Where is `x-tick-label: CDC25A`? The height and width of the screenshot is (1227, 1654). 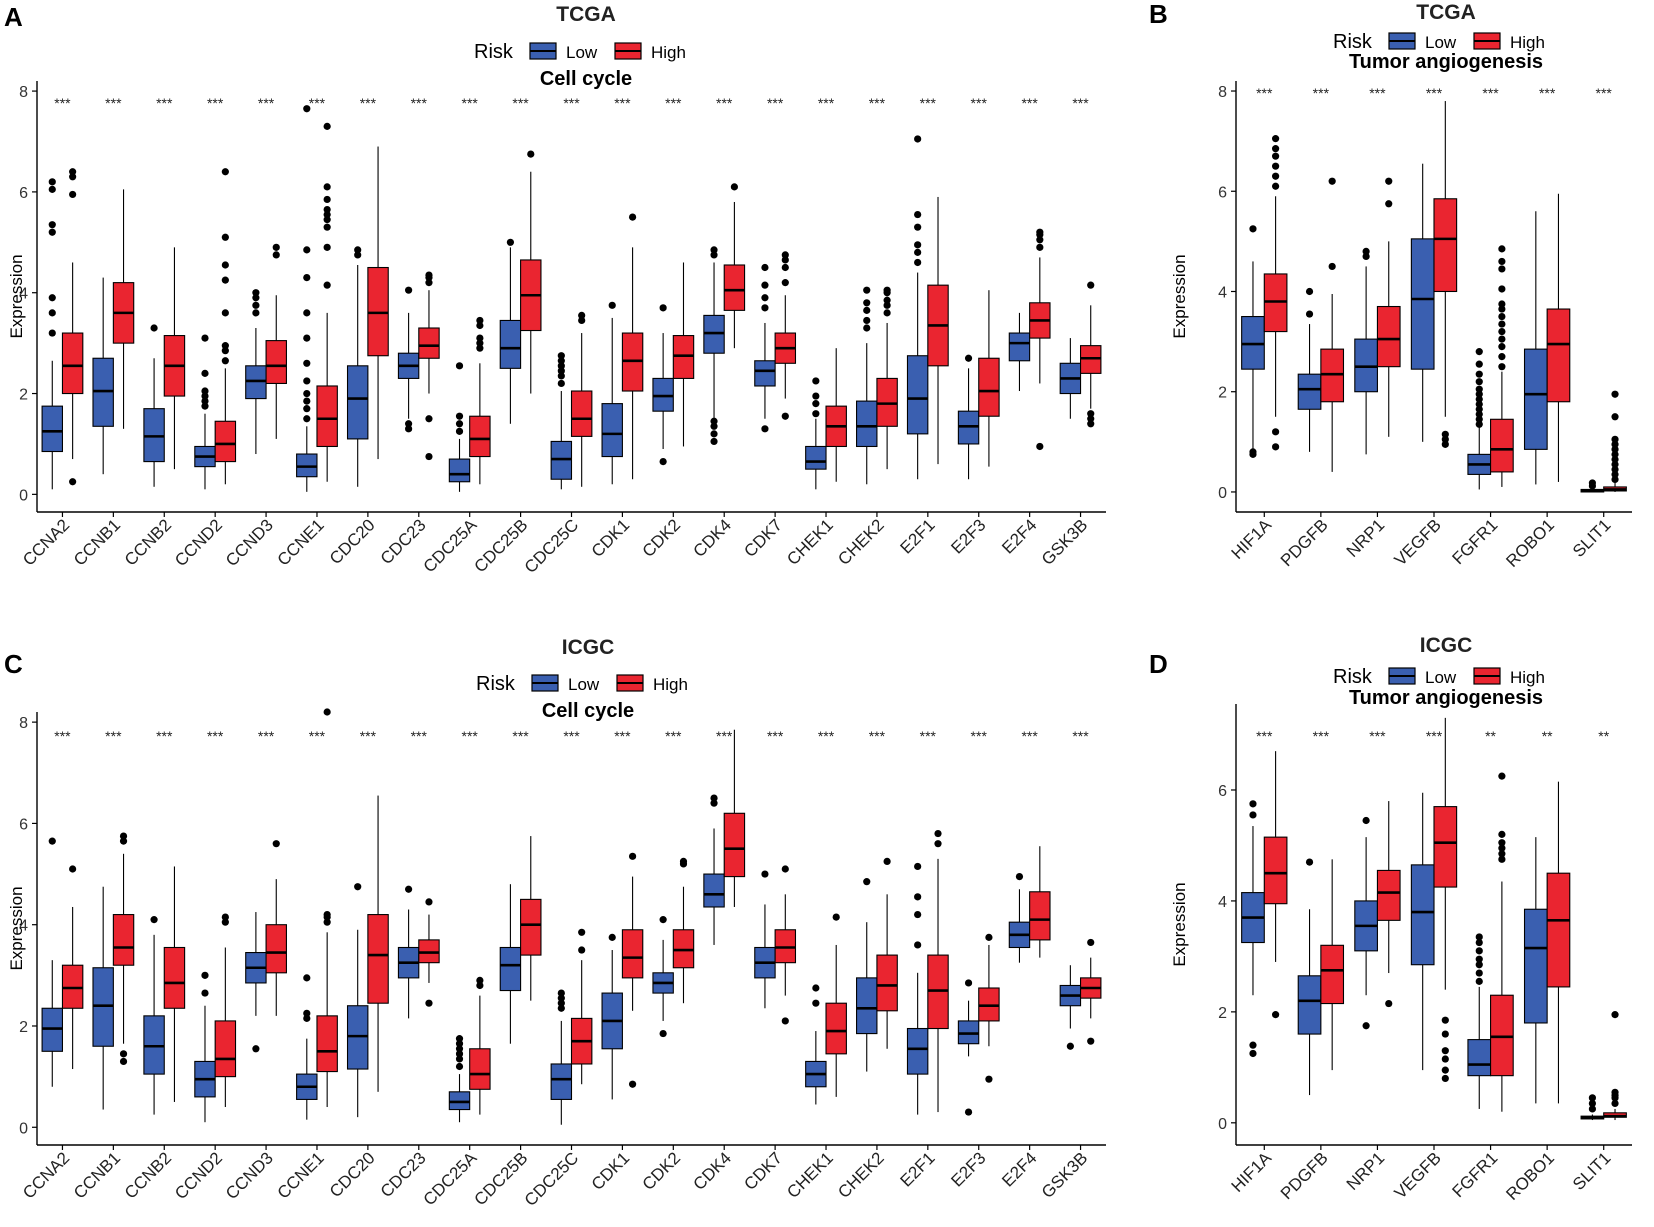
x-tick-label: CDC25A is located at coordinates (450, 1178).